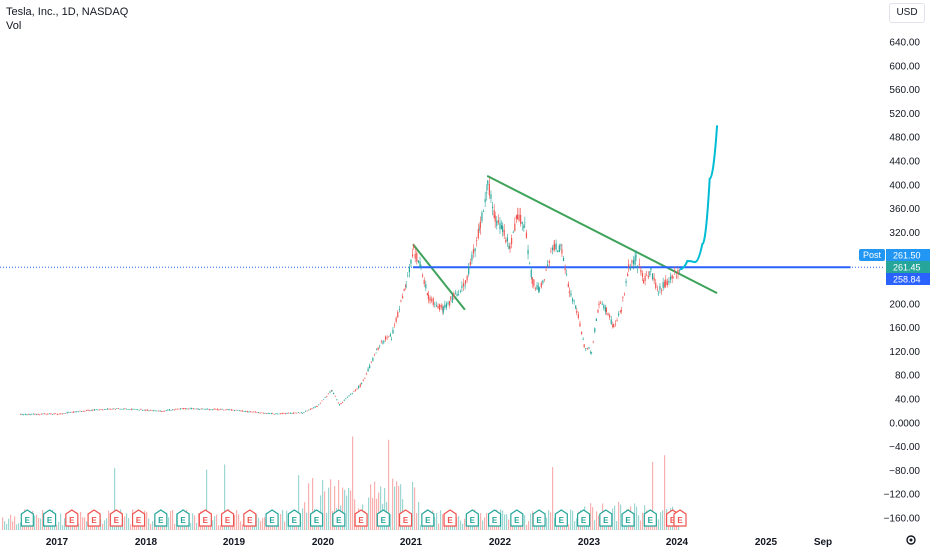 The image size is (932, 550). I want to click on price-tag-value: 261.50, so click(907, 256).